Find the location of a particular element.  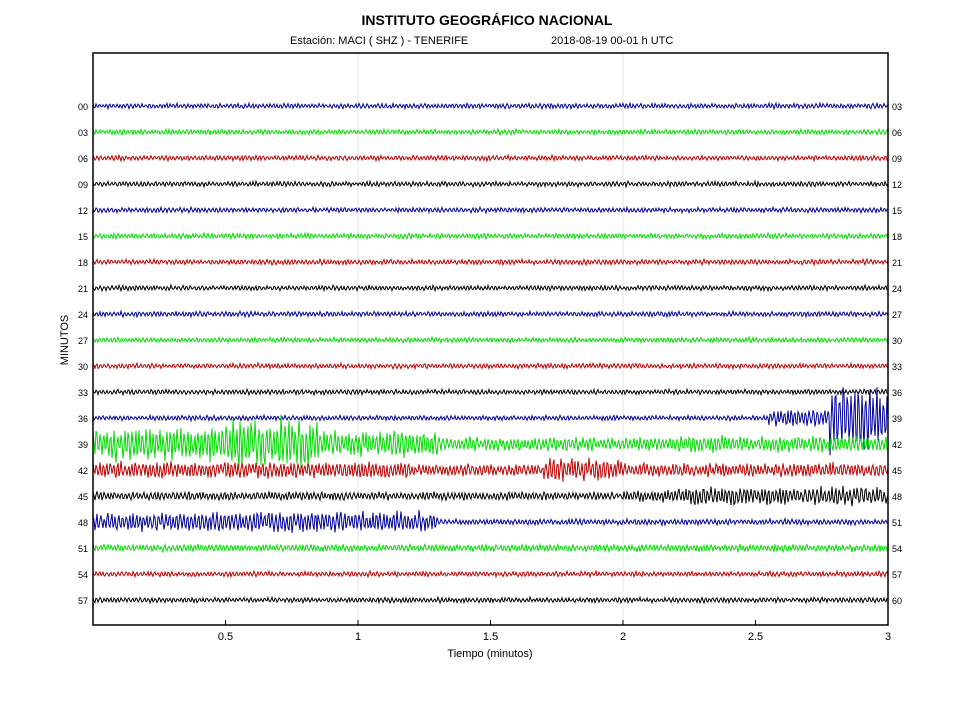

x-tick-label: 1.5 is located at coordinates (490, 637).